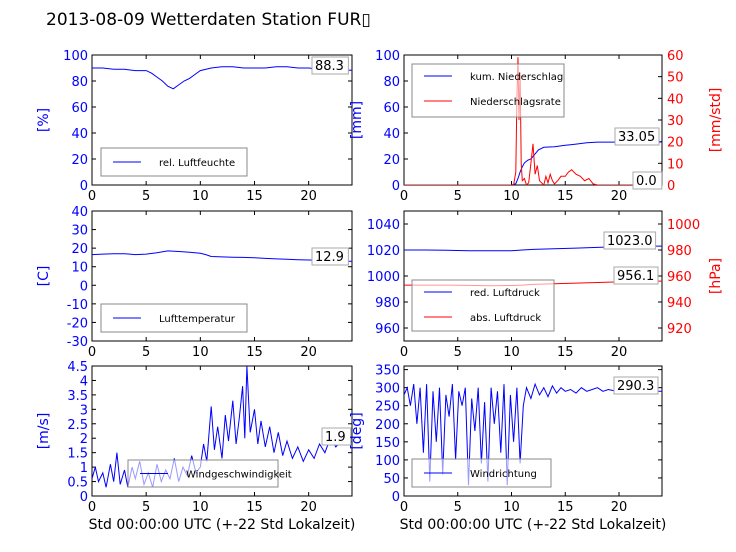 Image resolution: width=736 pixels, height=552 pixels. I want to click on y-tick-label: 1, so click(84, 468).